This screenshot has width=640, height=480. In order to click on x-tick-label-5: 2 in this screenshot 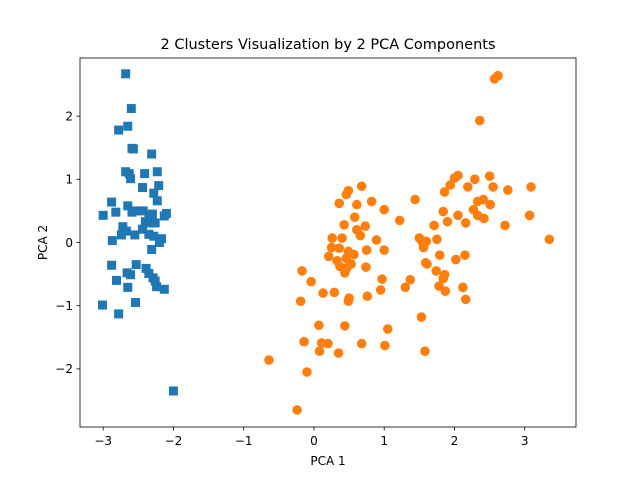, I will do `click(455, 441)`.